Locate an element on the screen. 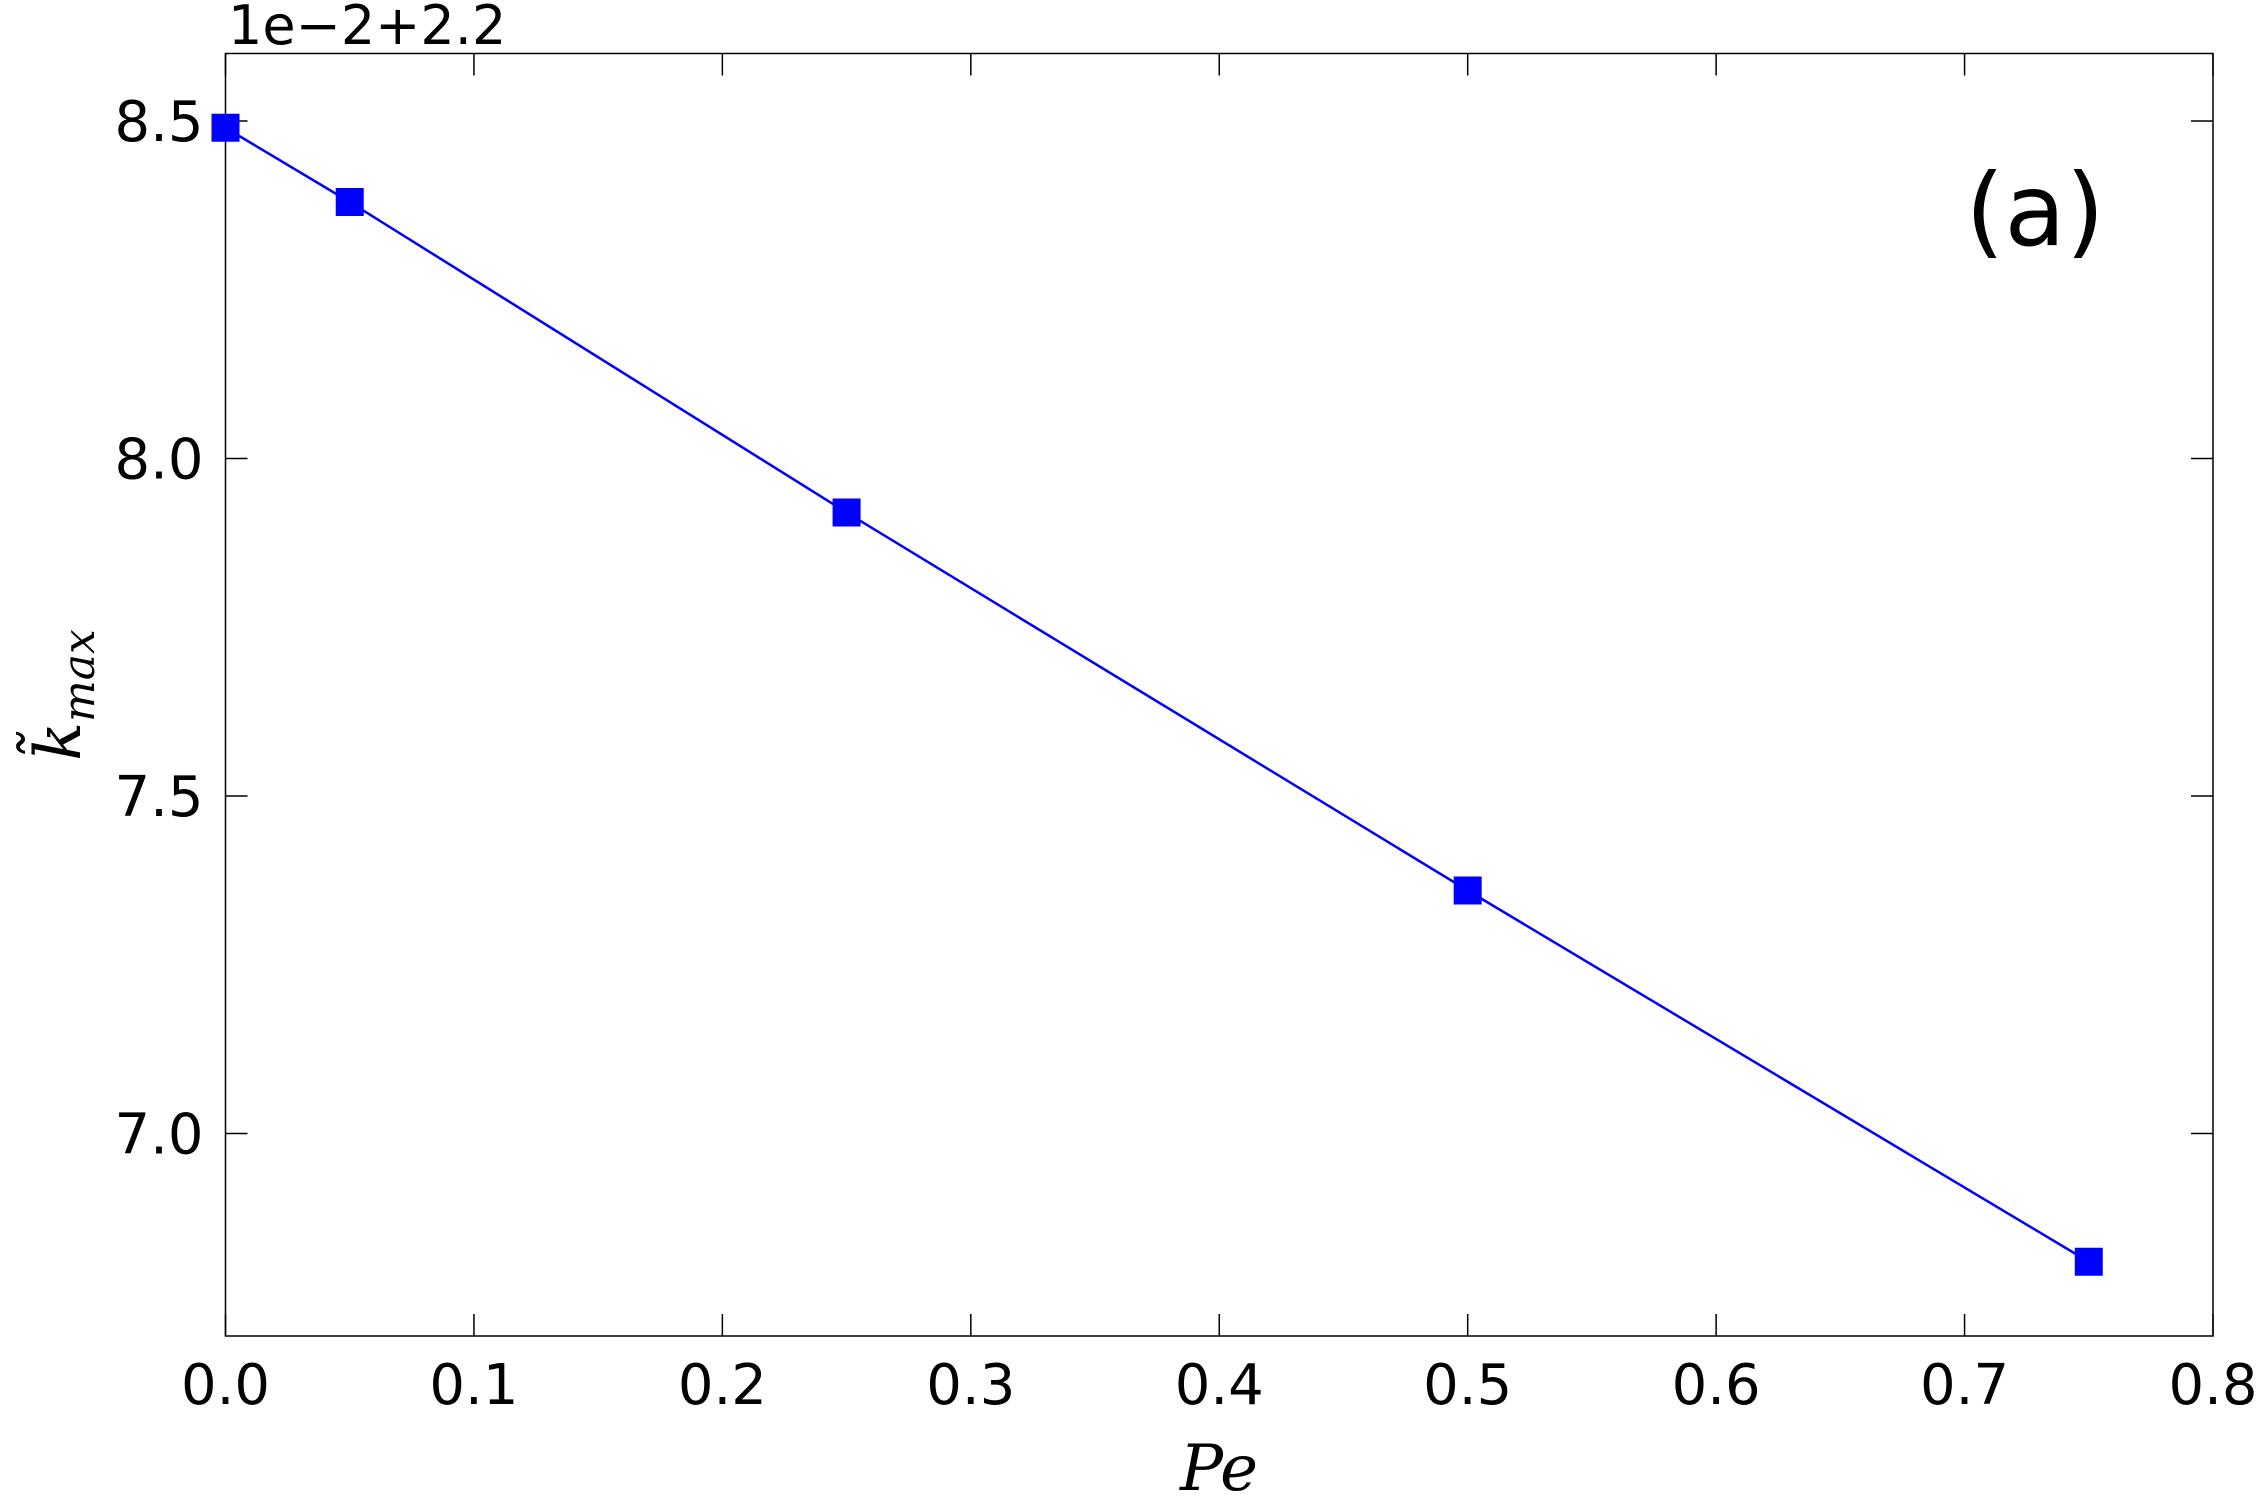 The image size is (2261, 1509). x-tick-label: 0.6 is located at coordinates (1716, 1385).